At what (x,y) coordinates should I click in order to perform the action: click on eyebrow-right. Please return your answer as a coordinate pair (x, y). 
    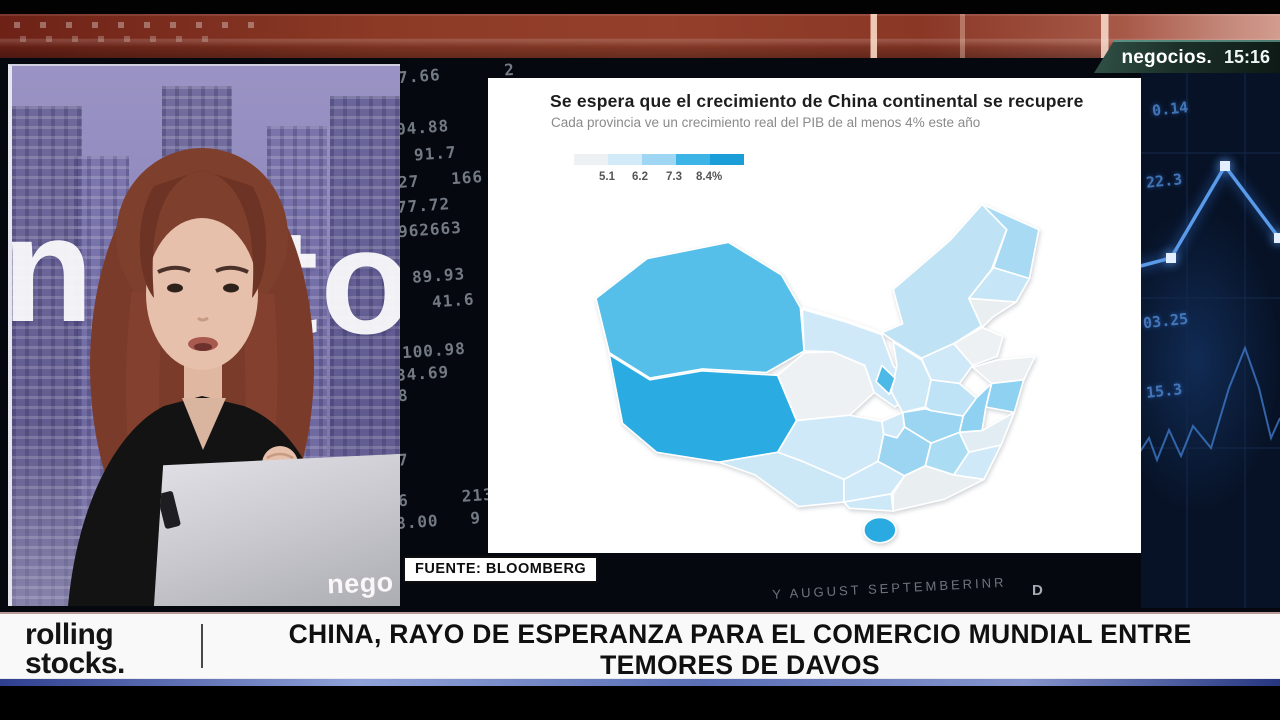
    Looking at the image, I should click on (232, 269).